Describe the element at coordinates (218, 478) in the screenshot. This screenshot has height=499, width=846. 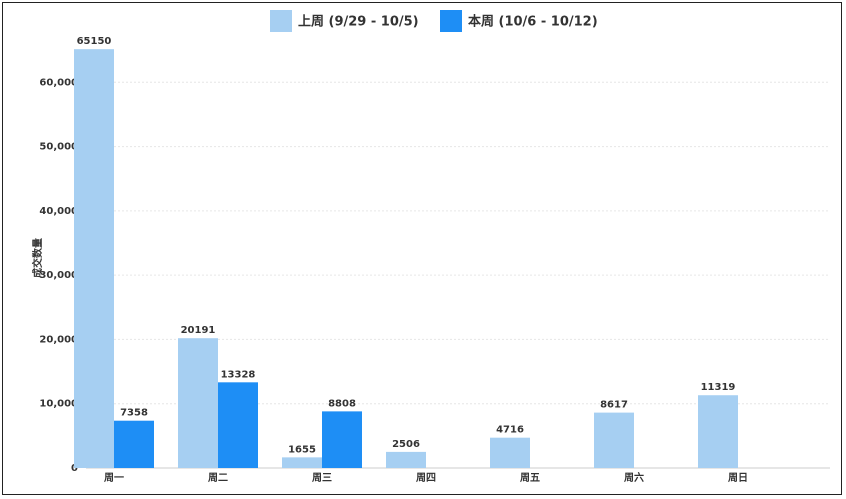
I see `x-tick-label: 周二` at that location.